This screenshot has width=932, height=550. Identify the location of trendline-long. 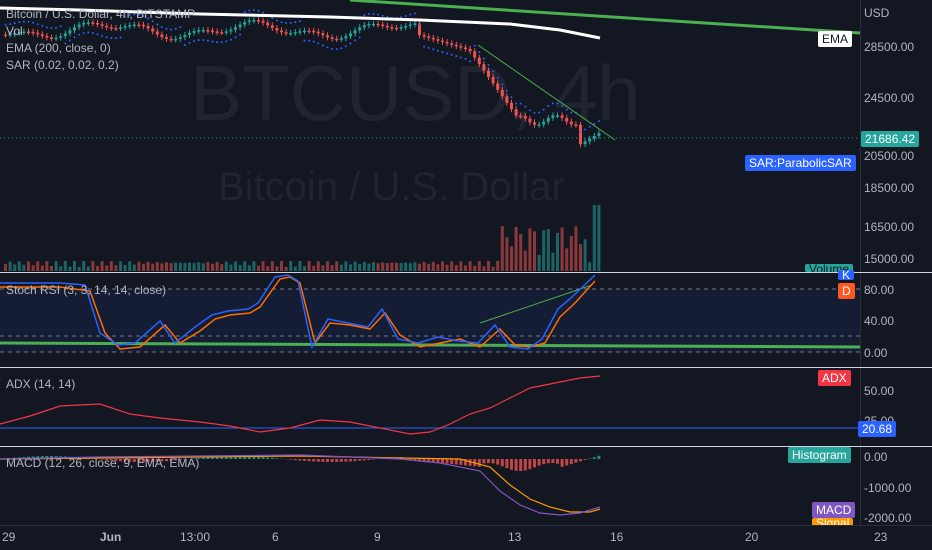
(604, 17).